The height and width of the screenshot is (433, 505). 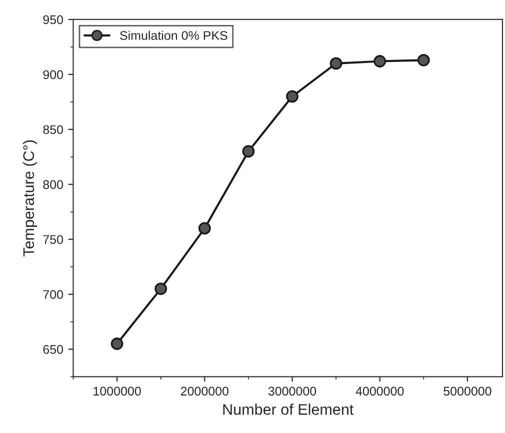 What do you see at coordinates (288, 409) in the screenshot?
I see `x-axis-title: Number of Element` at bounding box center [288, 409].